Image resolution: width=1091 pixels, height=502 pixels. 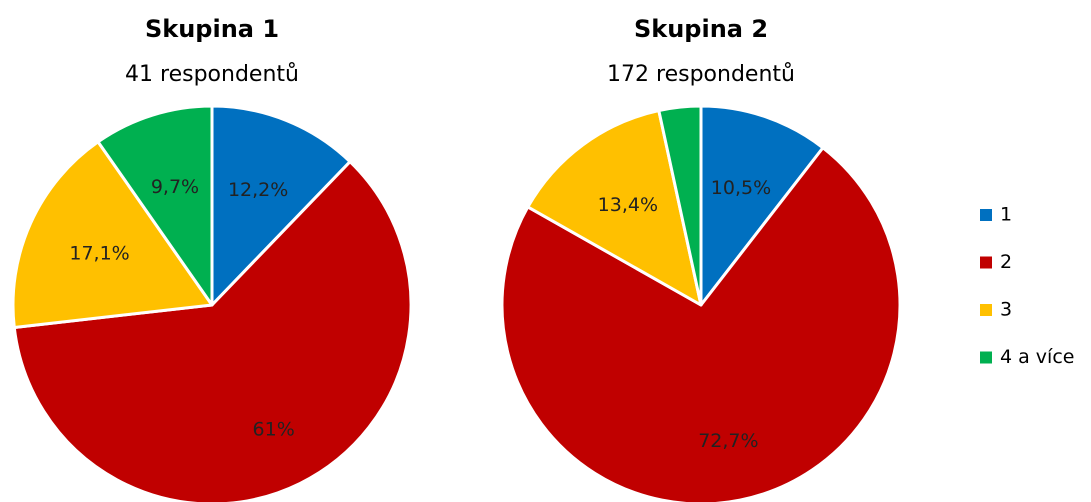 I want to click on chart-subtitle: 41 respondentů, so click(x=212, y=74).